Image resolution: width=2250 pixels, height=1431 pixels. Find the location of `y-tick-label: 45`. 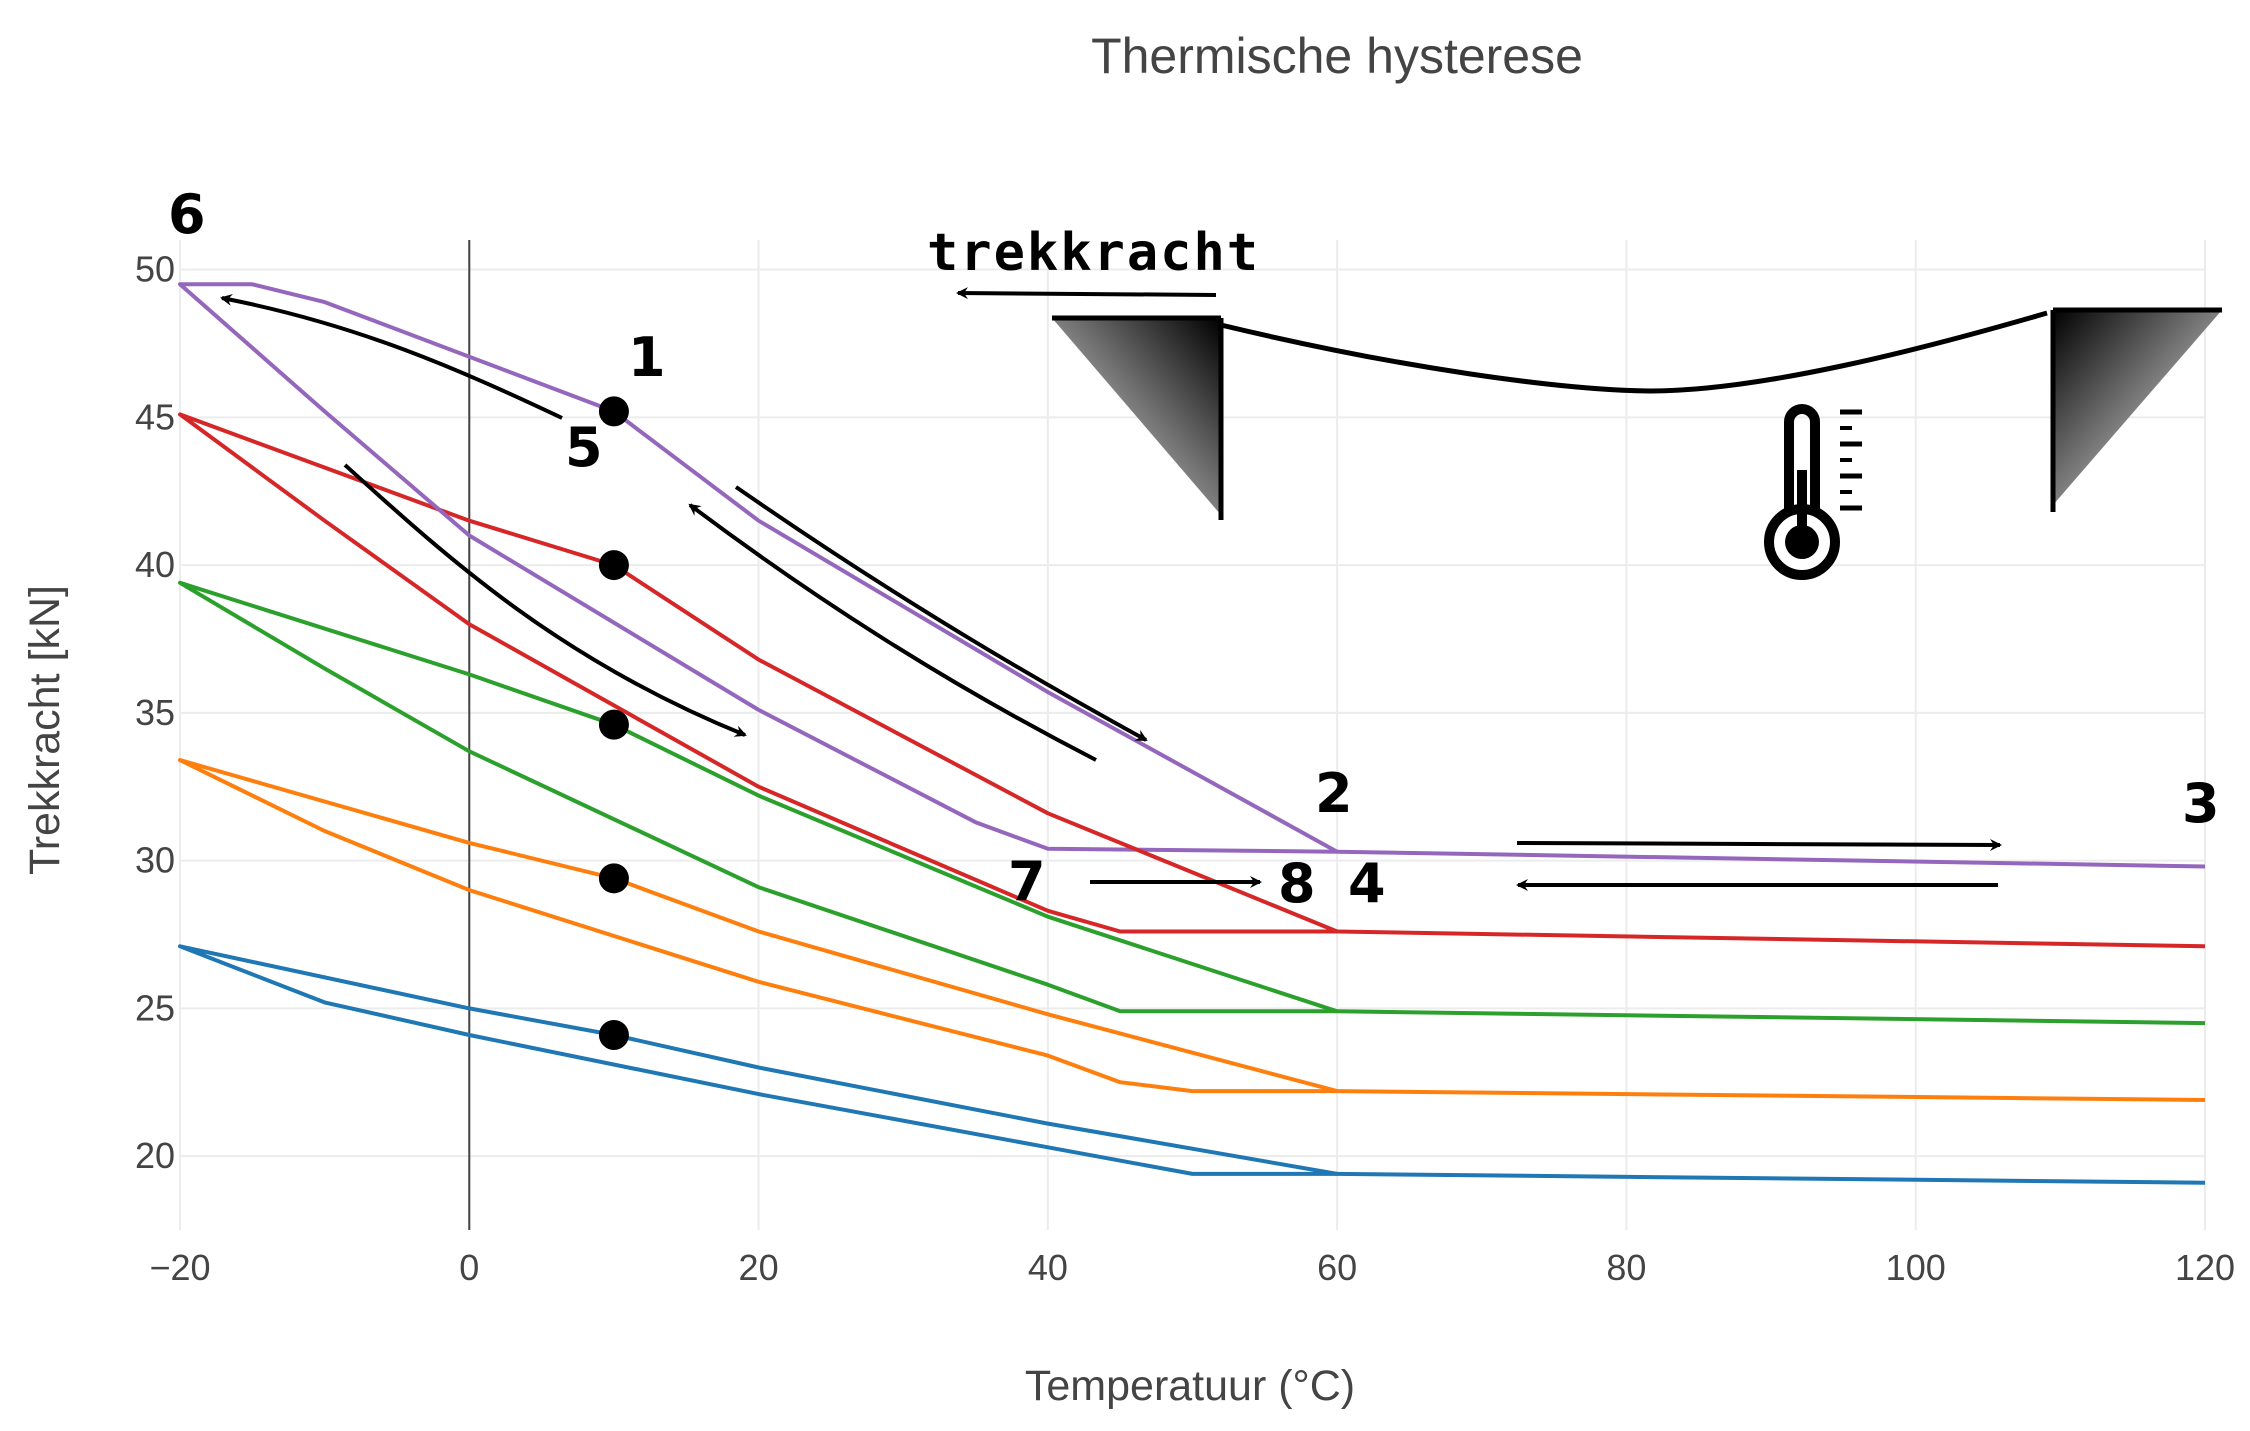

y-tick-label: 45 is located at coordinates (155, 416).